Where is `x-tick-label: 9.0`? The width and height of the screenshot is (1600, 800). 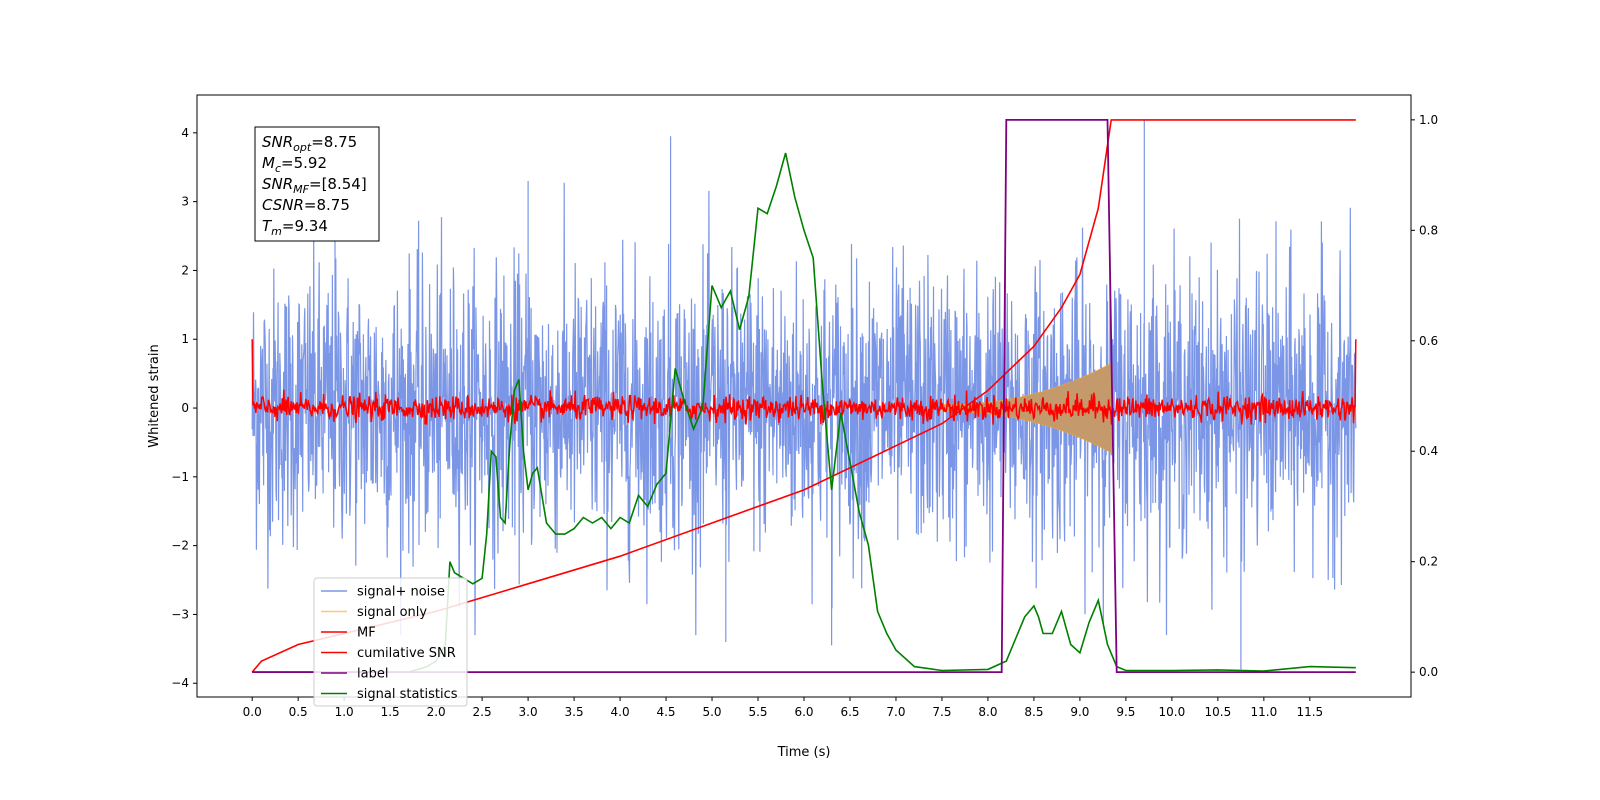 x-tick-label: 9.0 is located at coordinates (1079, 712).